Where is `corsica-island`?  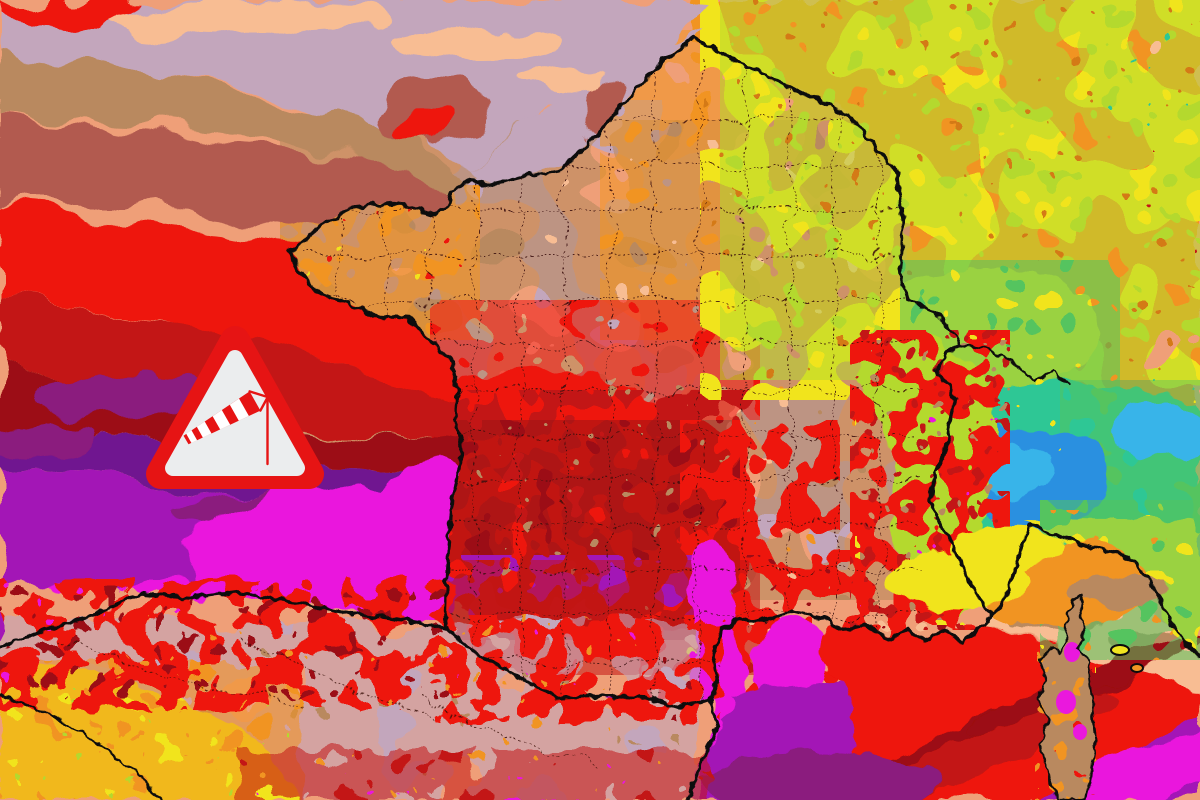 corsica-island is located at coordinates (1089, 697).